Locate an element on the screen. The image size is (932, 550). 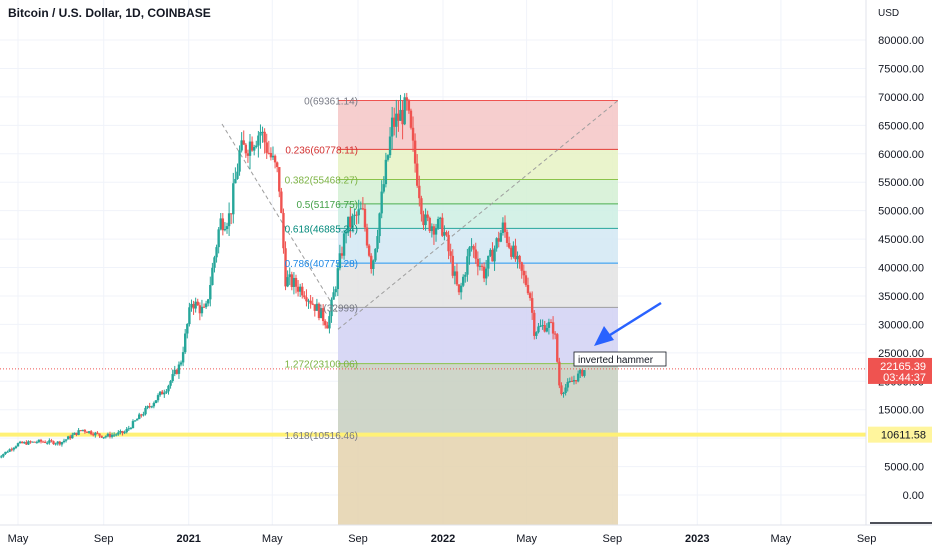
support-price-value: 10611.58 is located at coordinates (903, 436).